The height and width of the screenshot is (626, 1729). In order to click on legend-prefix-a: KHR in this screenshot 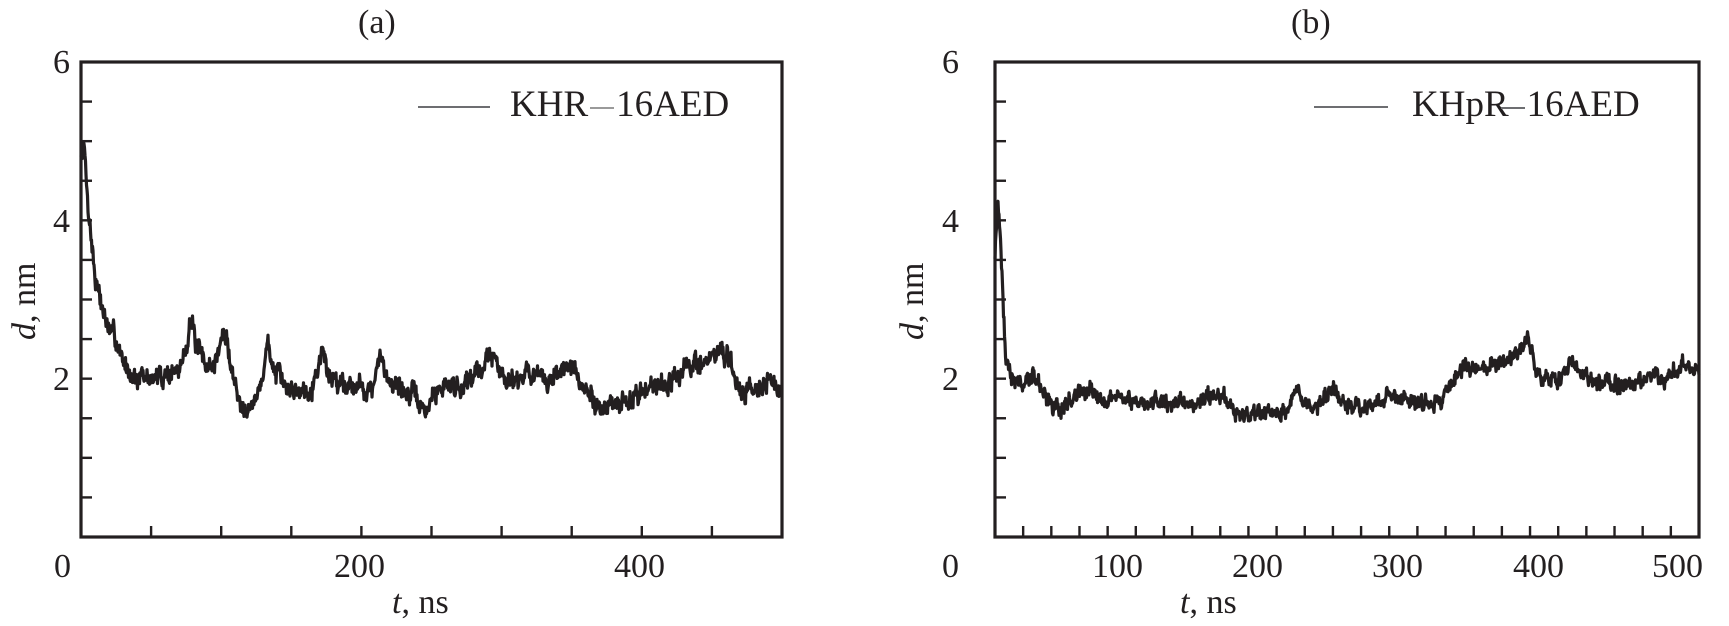, I will do `click(549, 104)`.